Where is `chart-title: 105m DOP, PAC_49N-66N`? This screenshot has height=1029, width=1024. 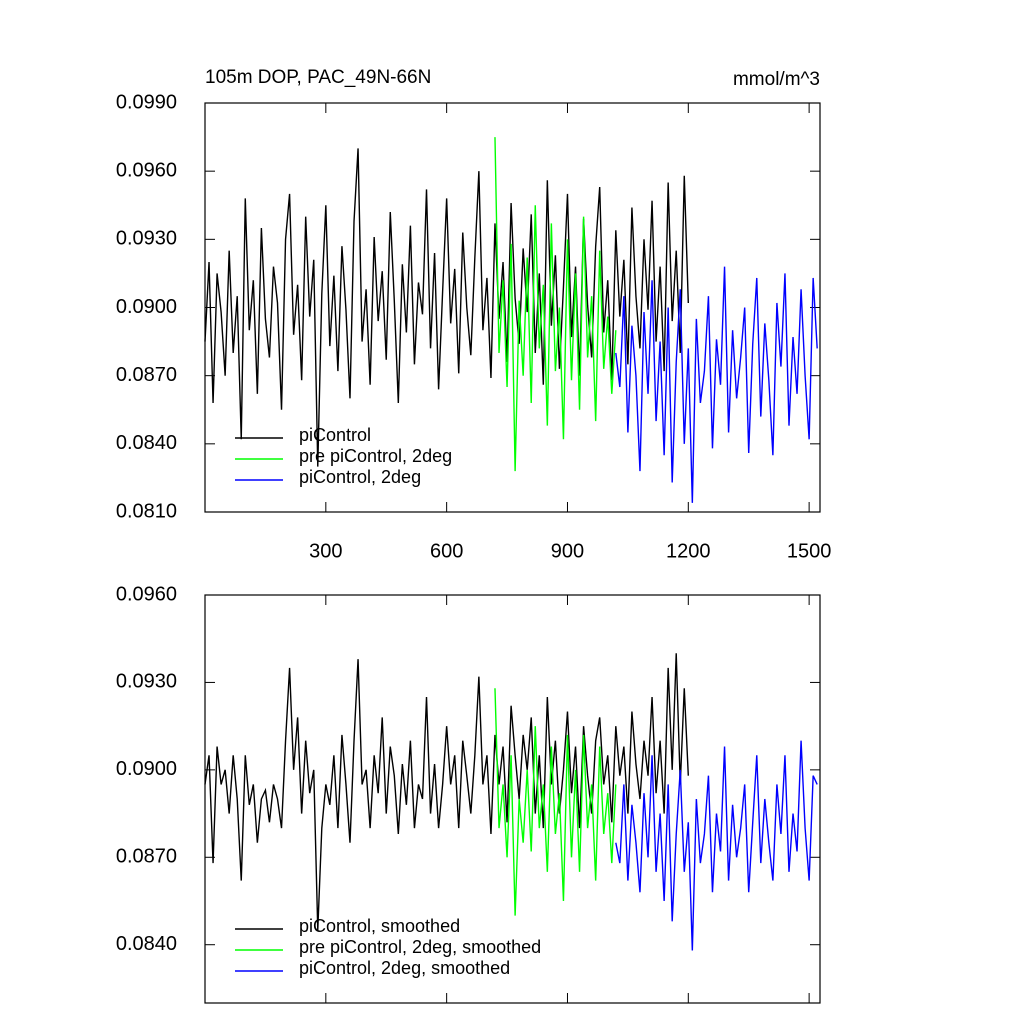 chart-title: 105m DOP, PAC_49N-66N is located at coordinates (318, 77).